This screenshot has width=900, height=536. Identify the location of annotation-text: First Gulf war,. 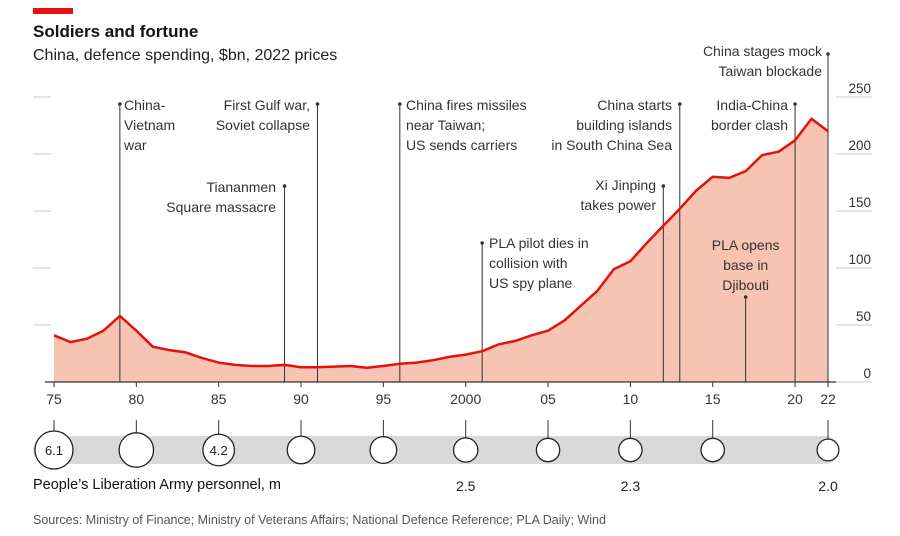
(267, 105).